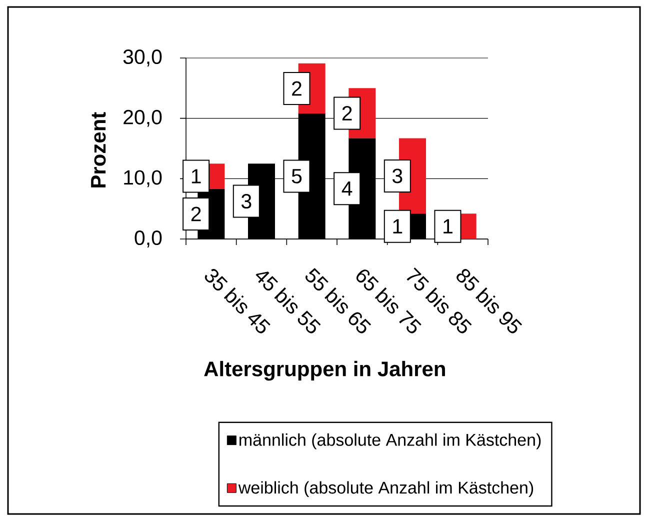 The image size is (648, 521). What do you see at coordinates (143, 179) in the screenshot?
I see `y-tick-label: 10,0` at bounding box center [143, 179].